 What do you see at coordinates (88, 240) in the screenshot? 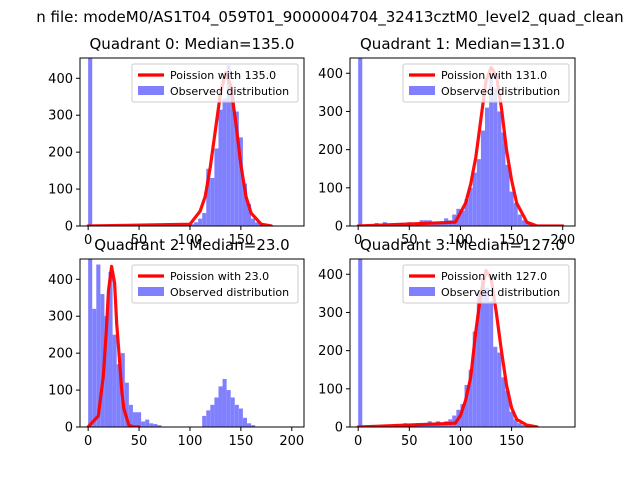
I see `x-tick-label: 0` at bounding box center [88, 240].